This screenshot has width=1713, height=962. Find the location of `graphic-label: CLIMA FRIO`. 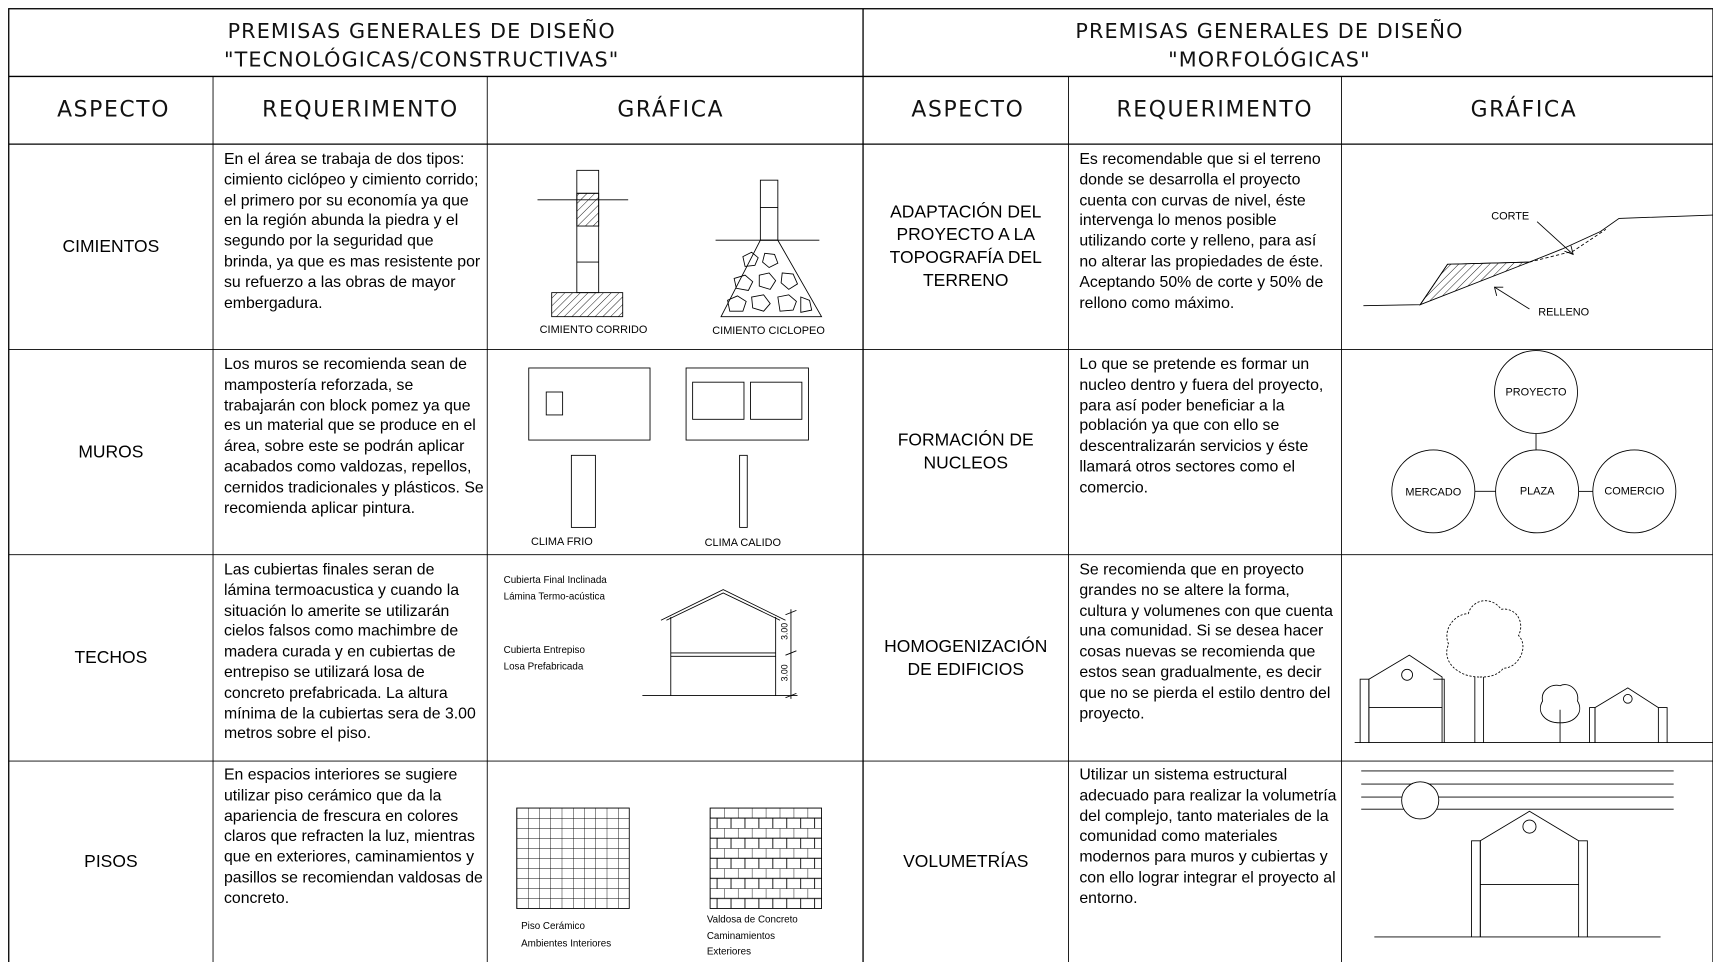

graphic-label: CLIMA FRIO is located at coordinates (562, 542).